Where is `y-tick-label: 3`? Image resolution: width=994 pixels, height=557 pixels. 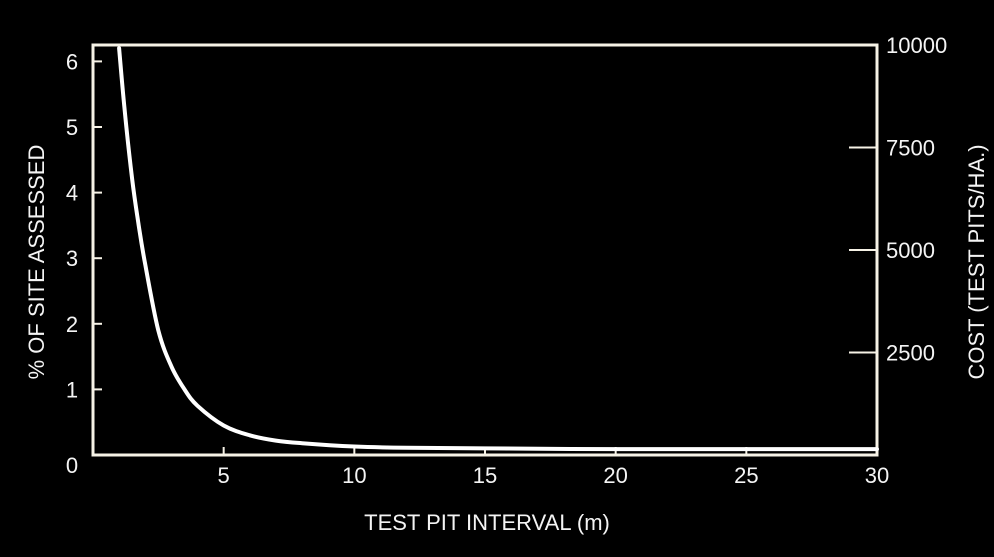
y-tick-label: 3 is located at coordinates (72, 258).